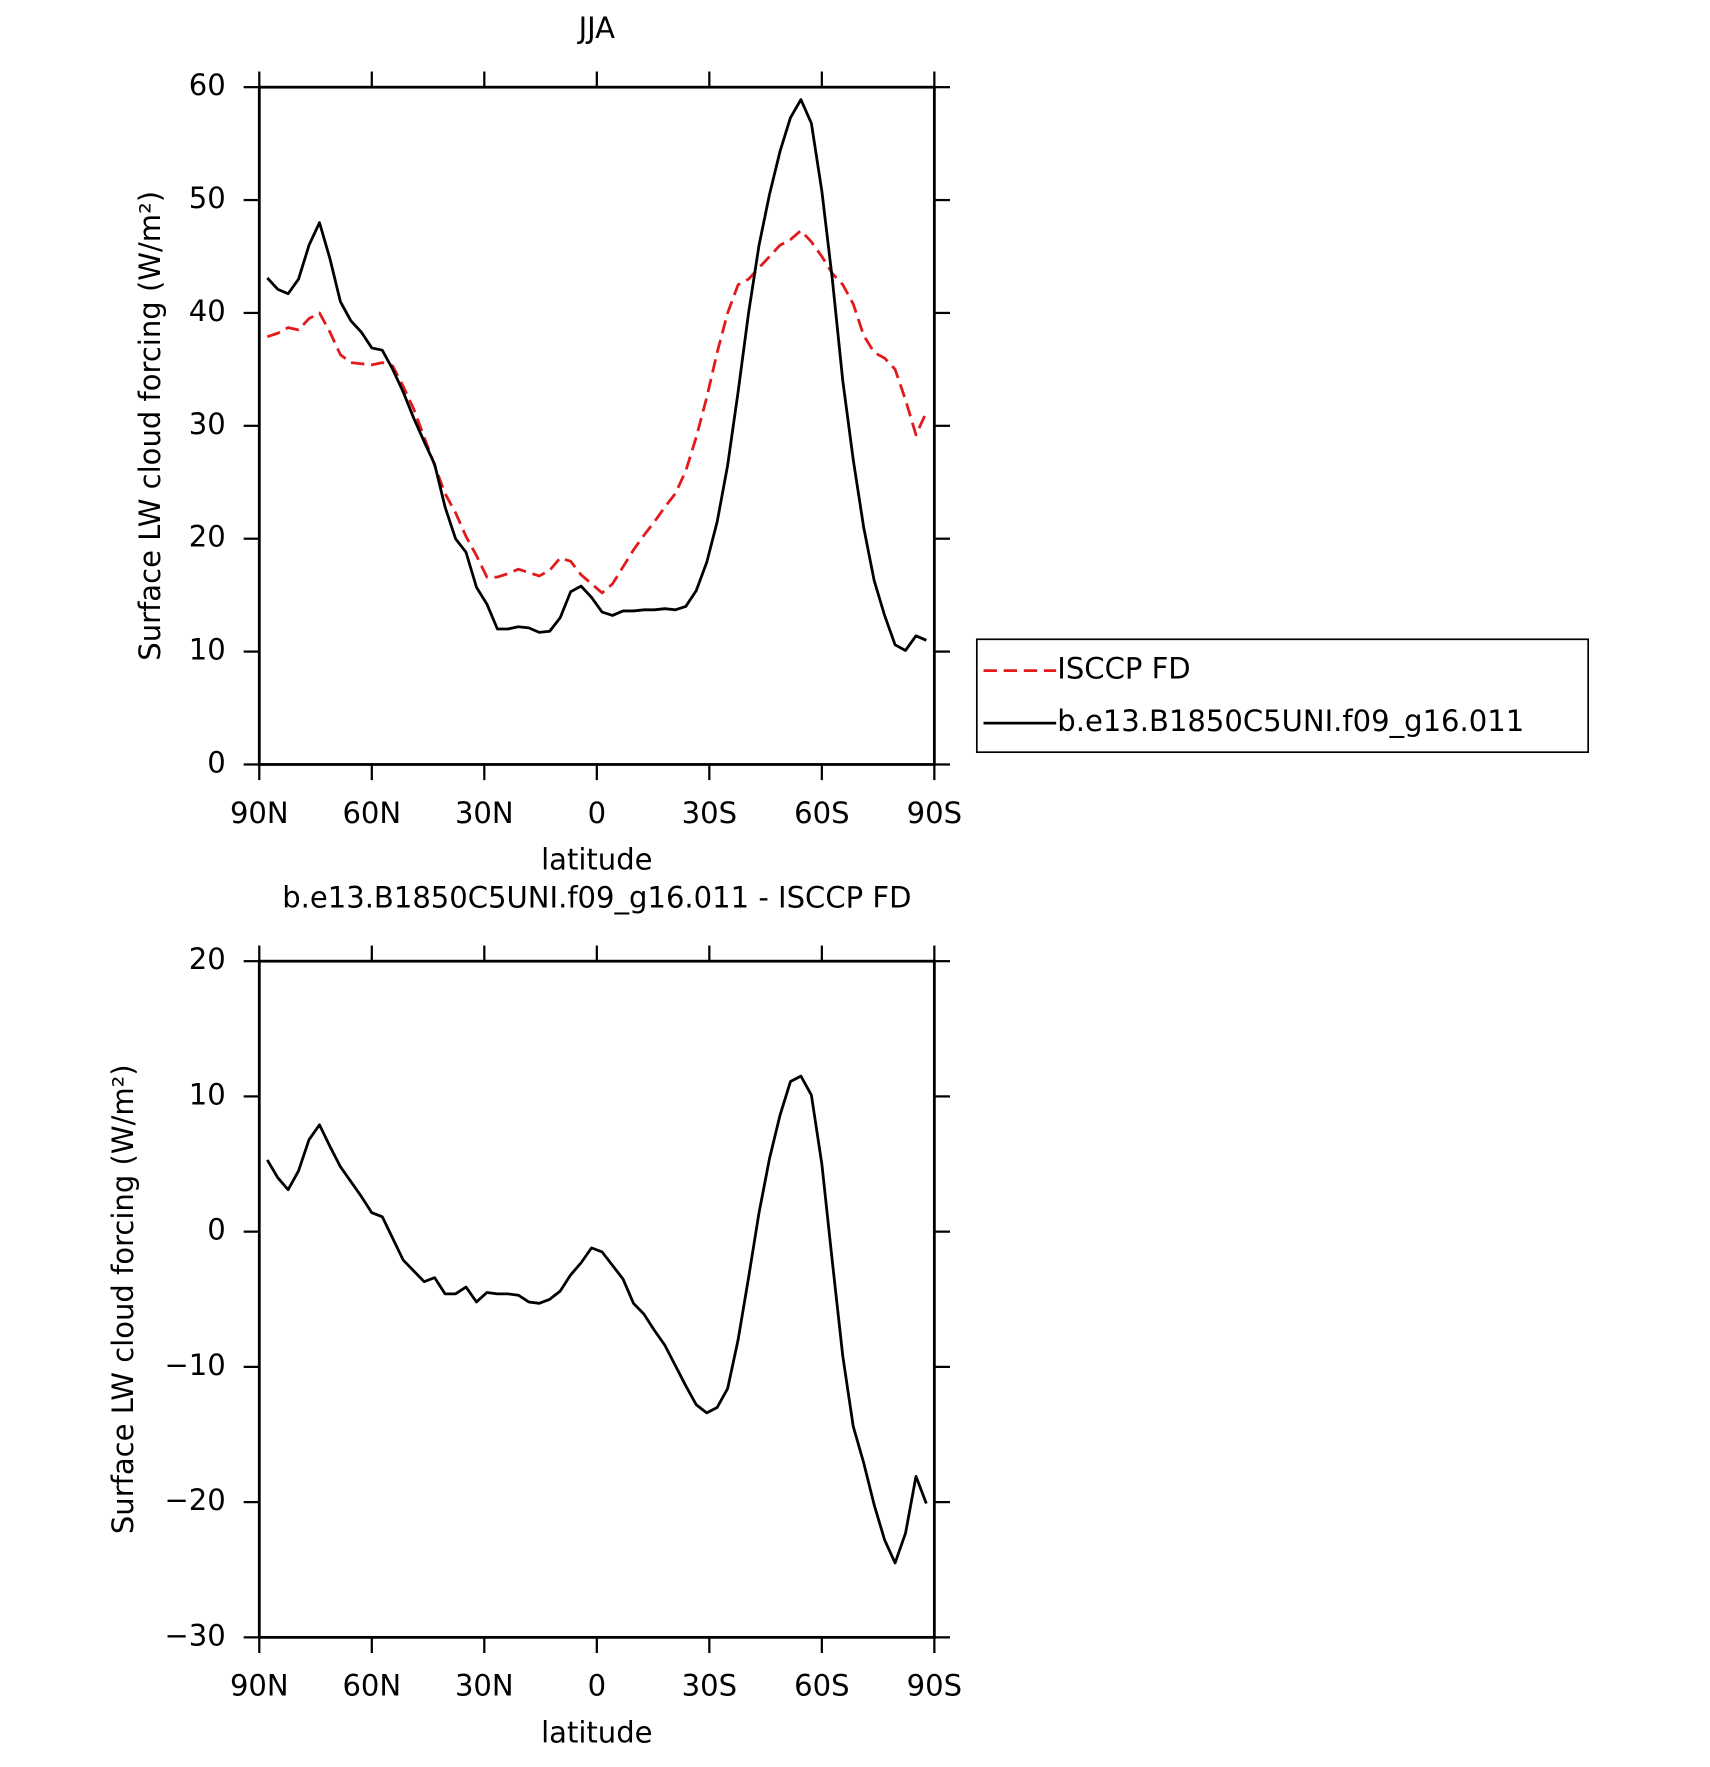 This screenshot has height=1767, width=1710. I want to click on y-tick-label: −20, so click(194, 1500).